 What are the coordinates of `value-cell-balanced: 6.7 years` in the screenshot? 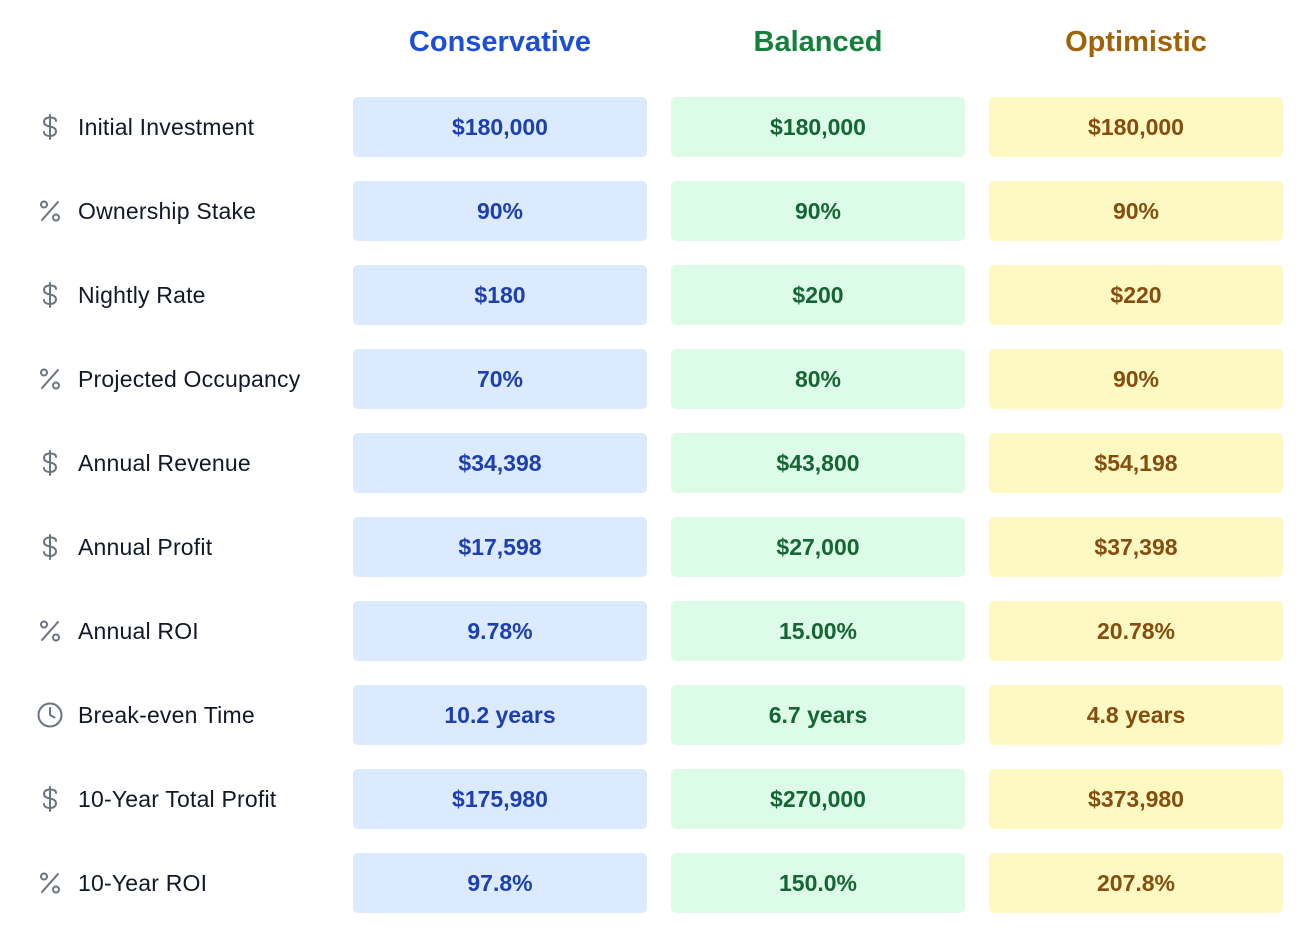 It's located at (818, 715).